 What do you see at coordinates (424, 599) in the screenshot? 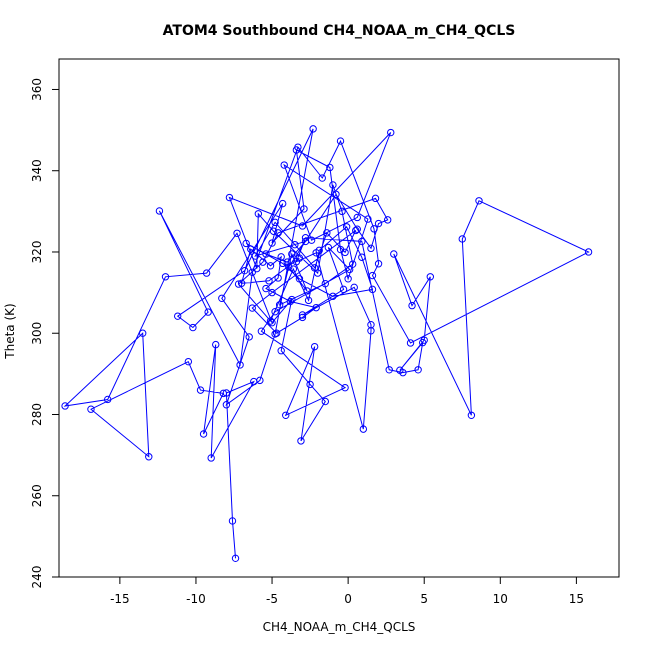
I see `x-tick-label: 5` at bounding box center [424, 599].